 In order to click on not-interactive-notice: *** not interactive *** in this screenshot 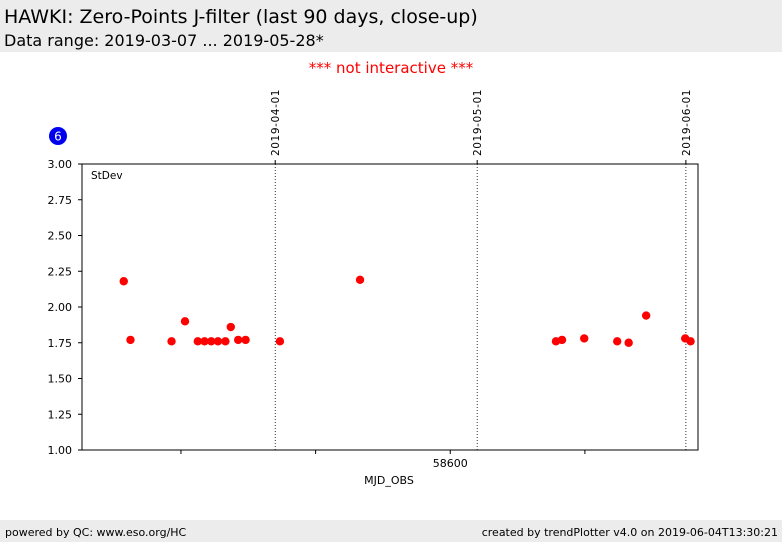, I will do `click(391, 68)`.